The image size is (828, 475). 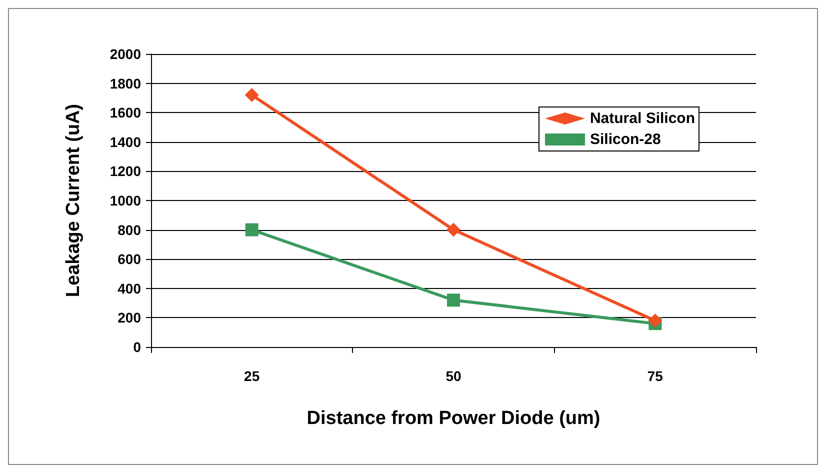 I want to click on legend-label: Natural Silicon, so click(x=643, y=118).